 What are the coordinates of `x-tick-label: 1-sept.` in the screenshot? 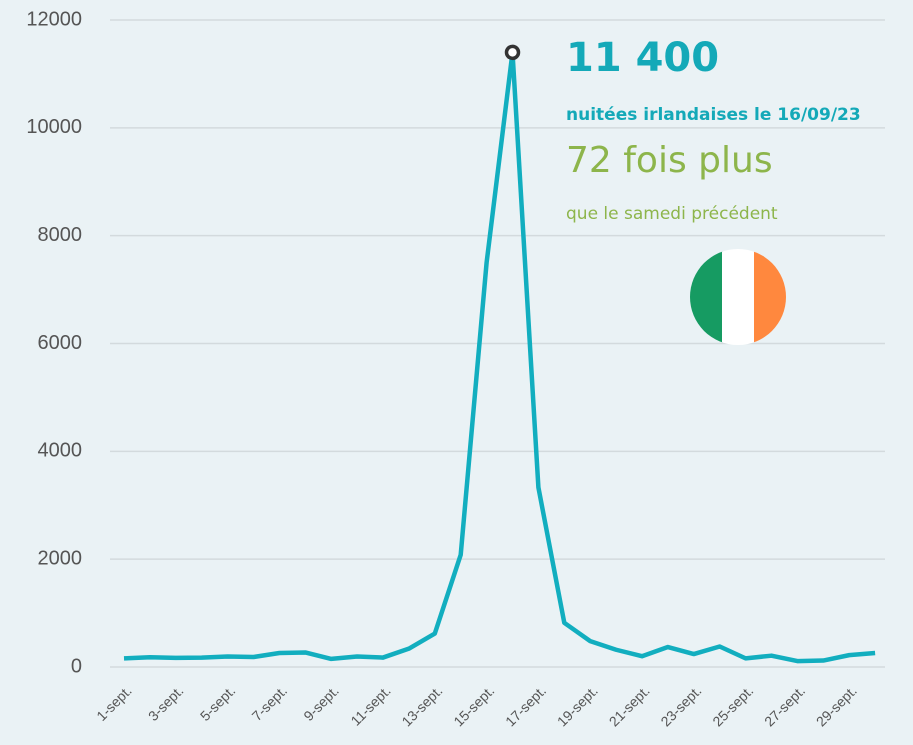 It's located at (114, 703).